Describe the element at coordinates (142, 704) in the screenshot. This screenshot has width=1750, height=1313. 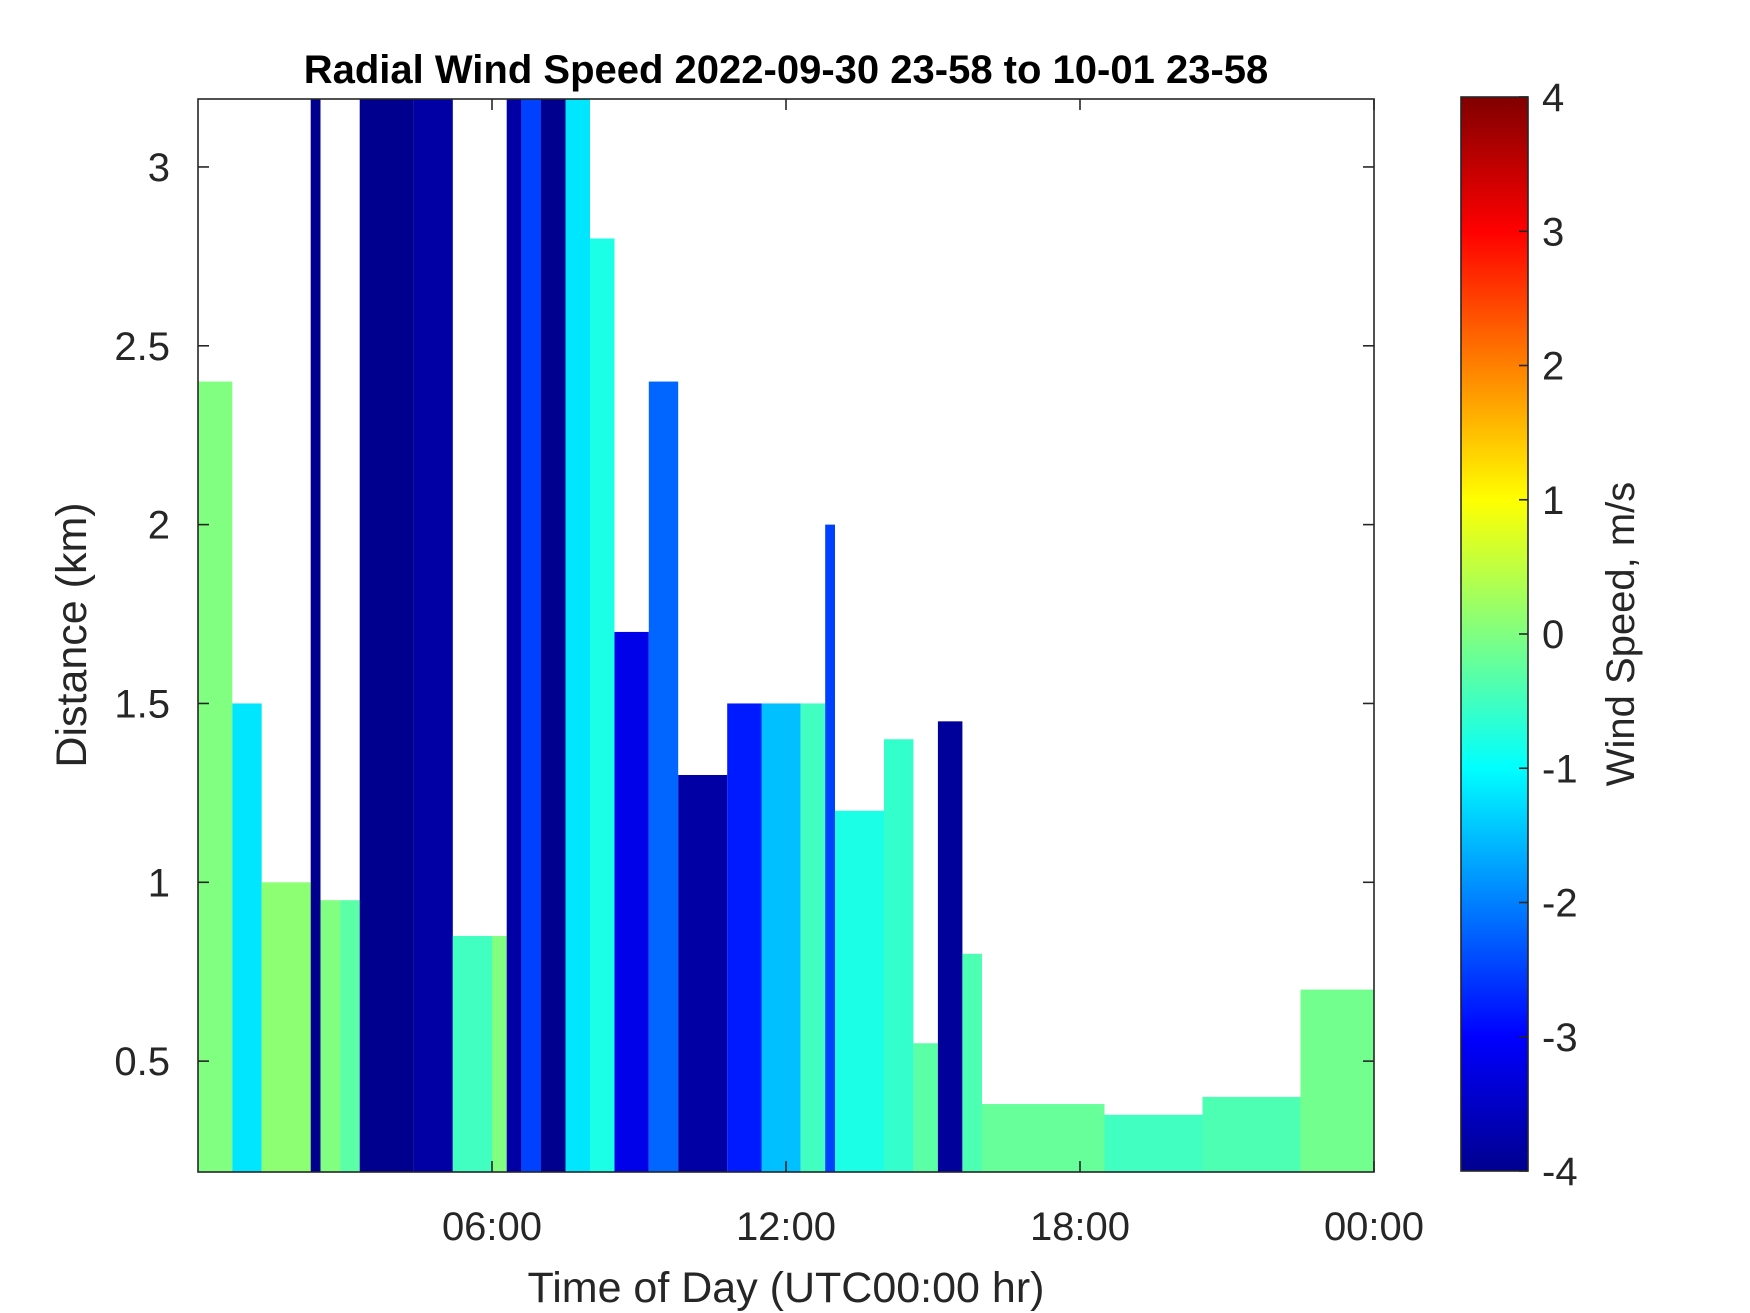
I see `y-tick-label: 1.5` at that location.